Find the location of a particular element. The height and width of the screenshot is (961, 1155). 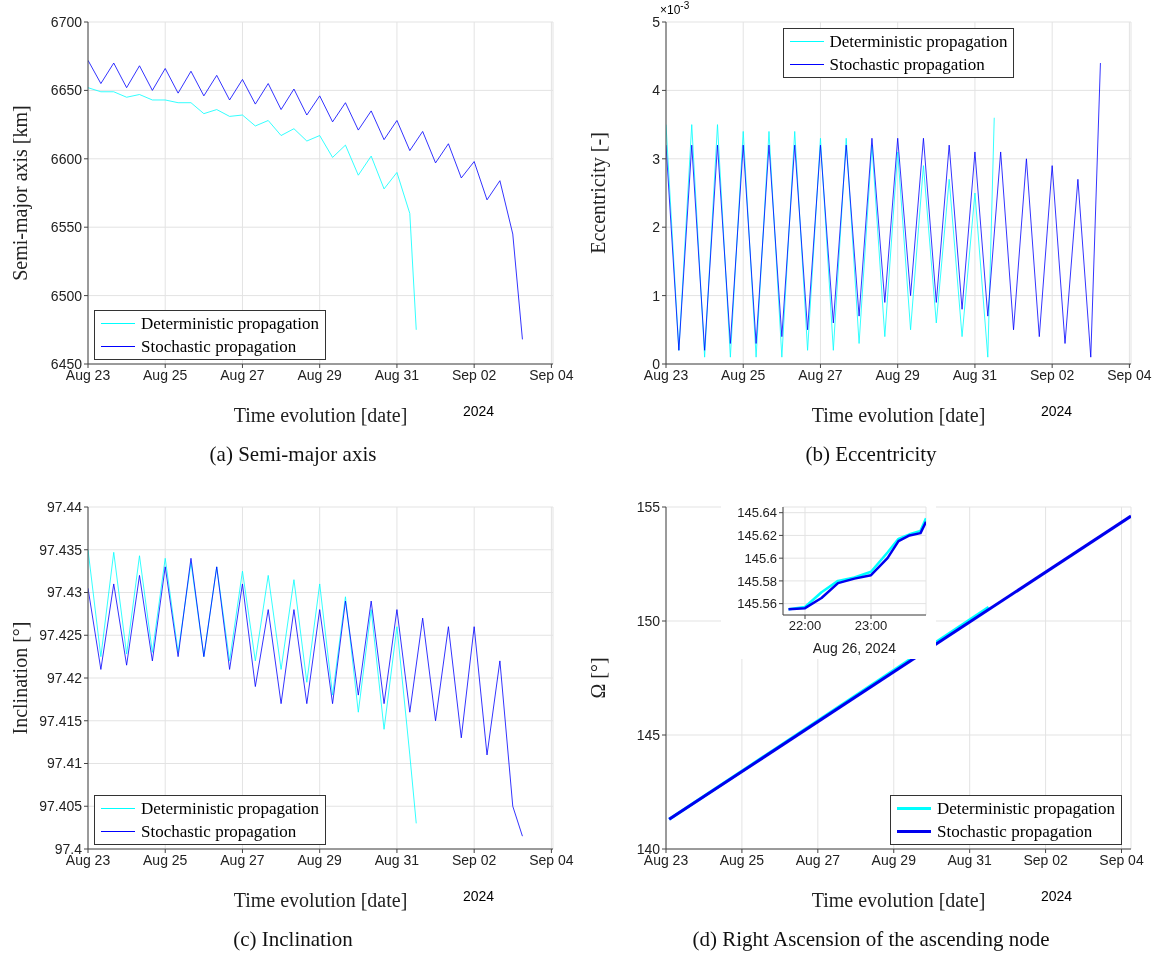

y-tick-label: 150 is located at coordinates (648, 620).